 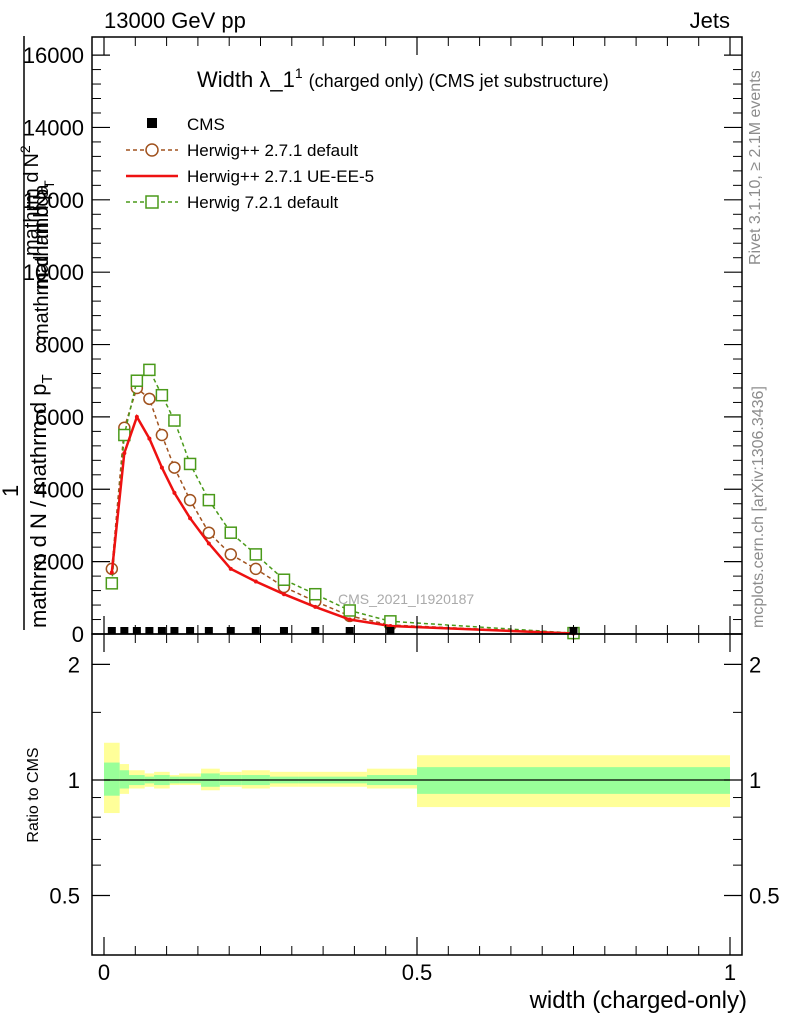 What do you see at coordinates (78, 634) in the screenshot?
I see `y-tick-label: 0` at bounding box center [78, 634].